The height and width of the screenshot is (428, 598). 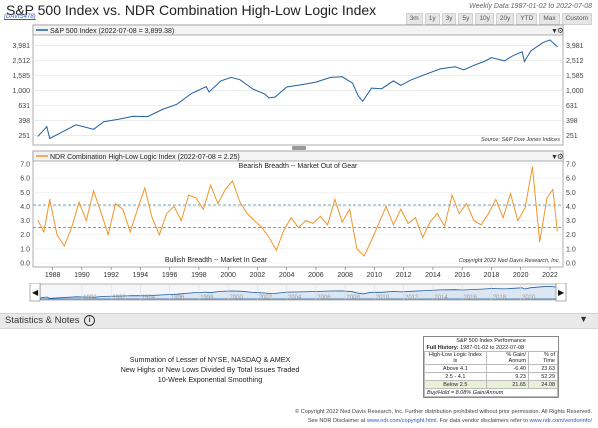 I want to click on perf-buyhold: Buy/Hold = 8.08% Gain/Annum, so click(x=491, y=392).